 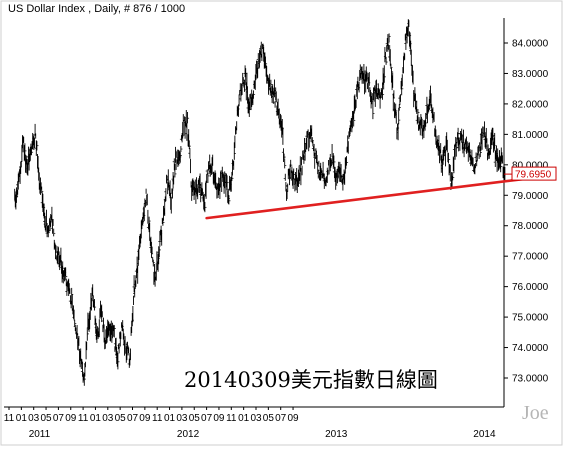 I want to click on support-trendline, so click(x=367, y=198).